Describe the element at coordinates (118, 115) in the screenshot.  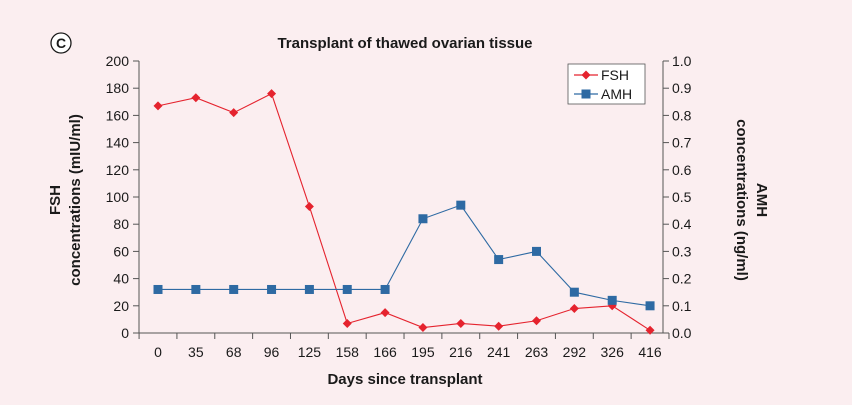
I see `left-tick-label: 160` at that location.